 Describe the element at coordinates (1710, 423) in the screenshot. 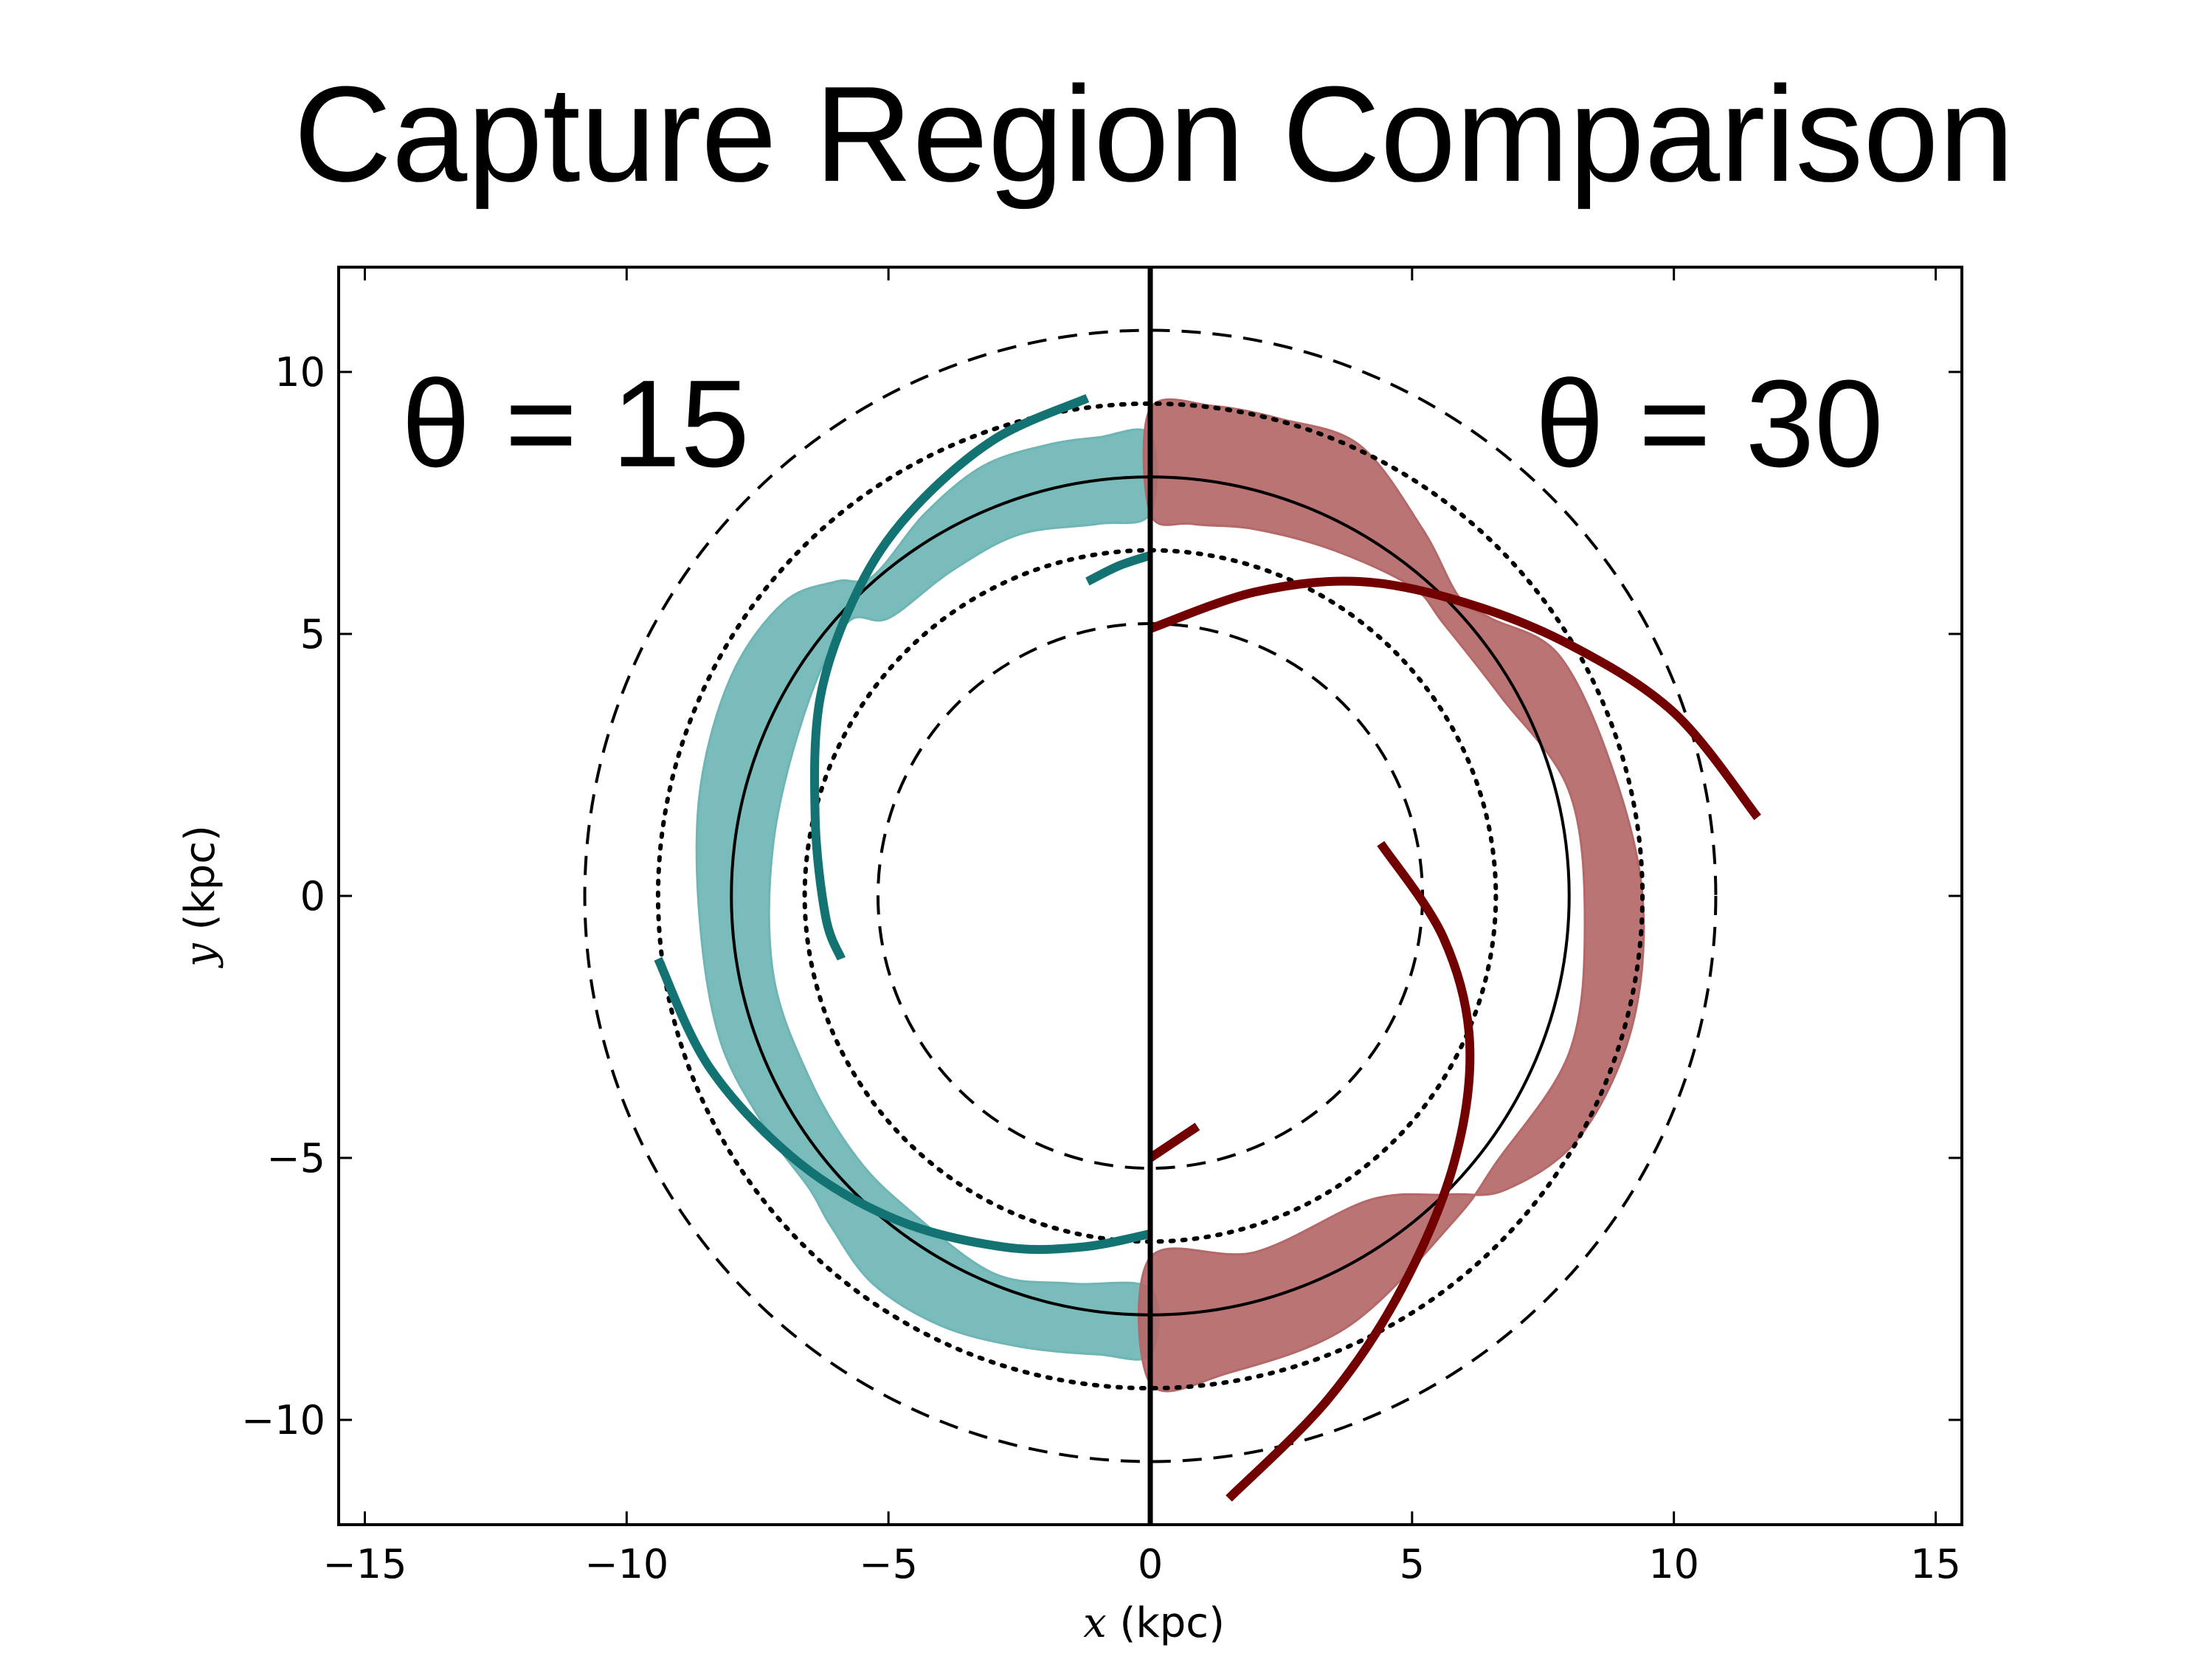

I see `theta-30-label: θ = 30` at that location.